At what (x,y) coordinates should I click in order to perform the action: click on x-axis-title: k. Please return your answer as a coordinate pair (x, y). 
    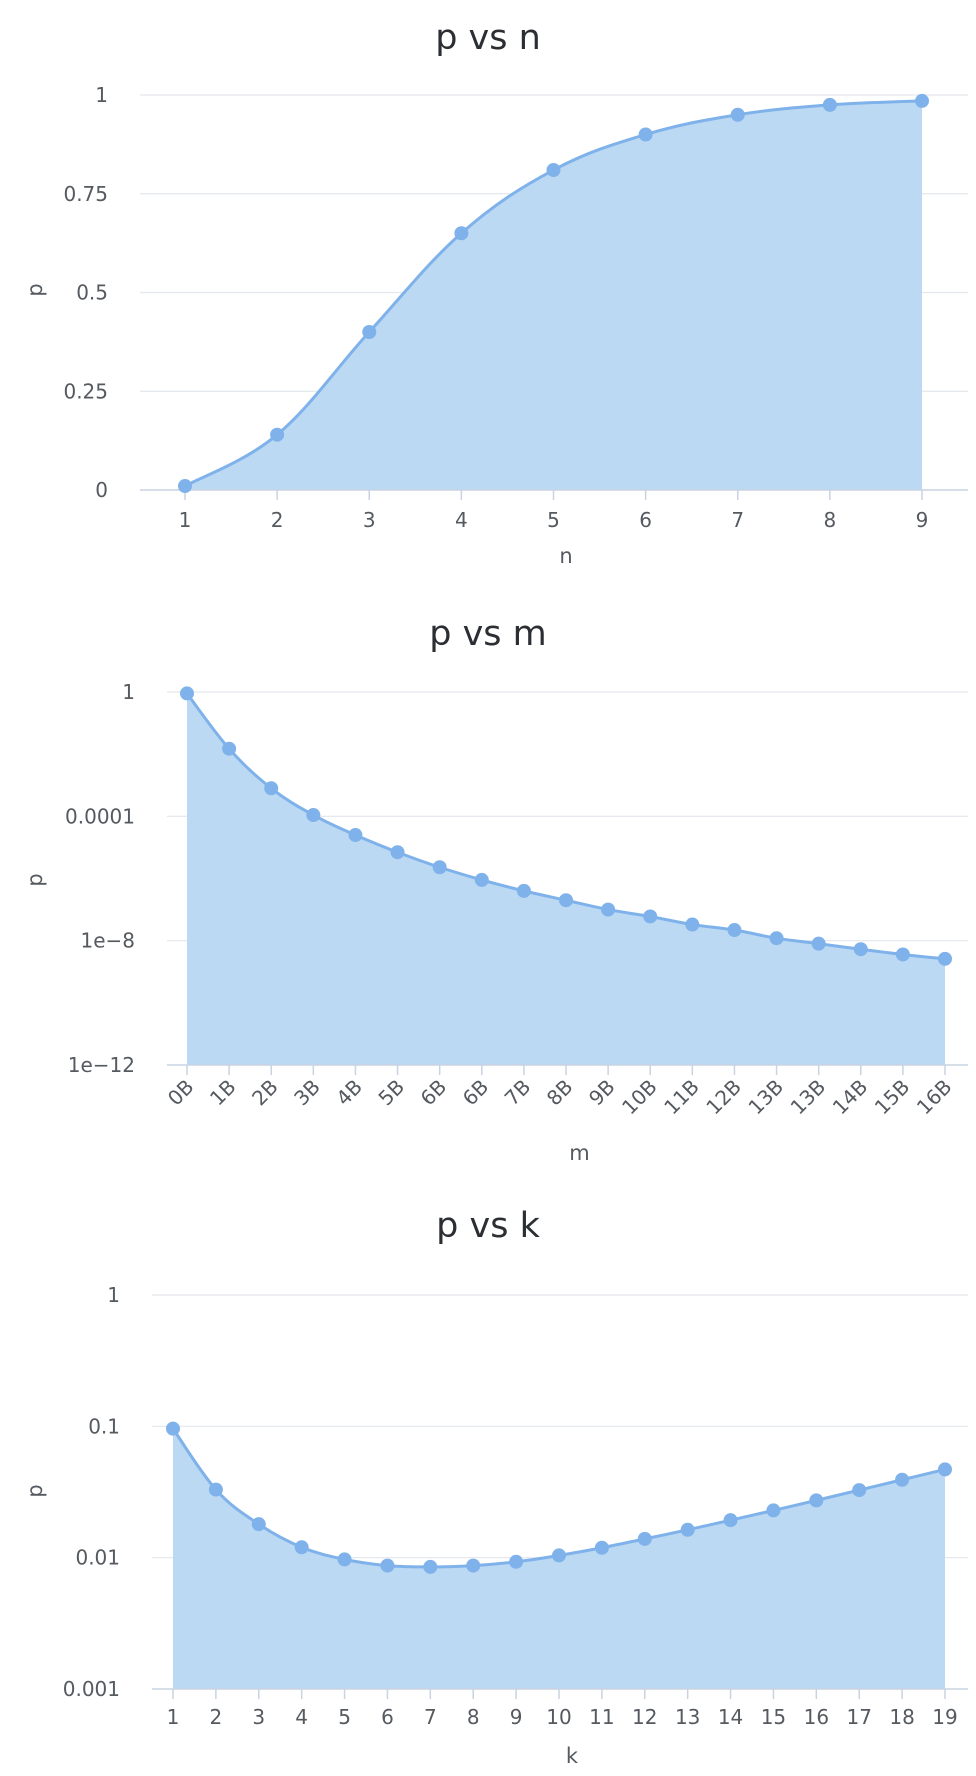
    Looking at the image, I should click on (572, 1756).